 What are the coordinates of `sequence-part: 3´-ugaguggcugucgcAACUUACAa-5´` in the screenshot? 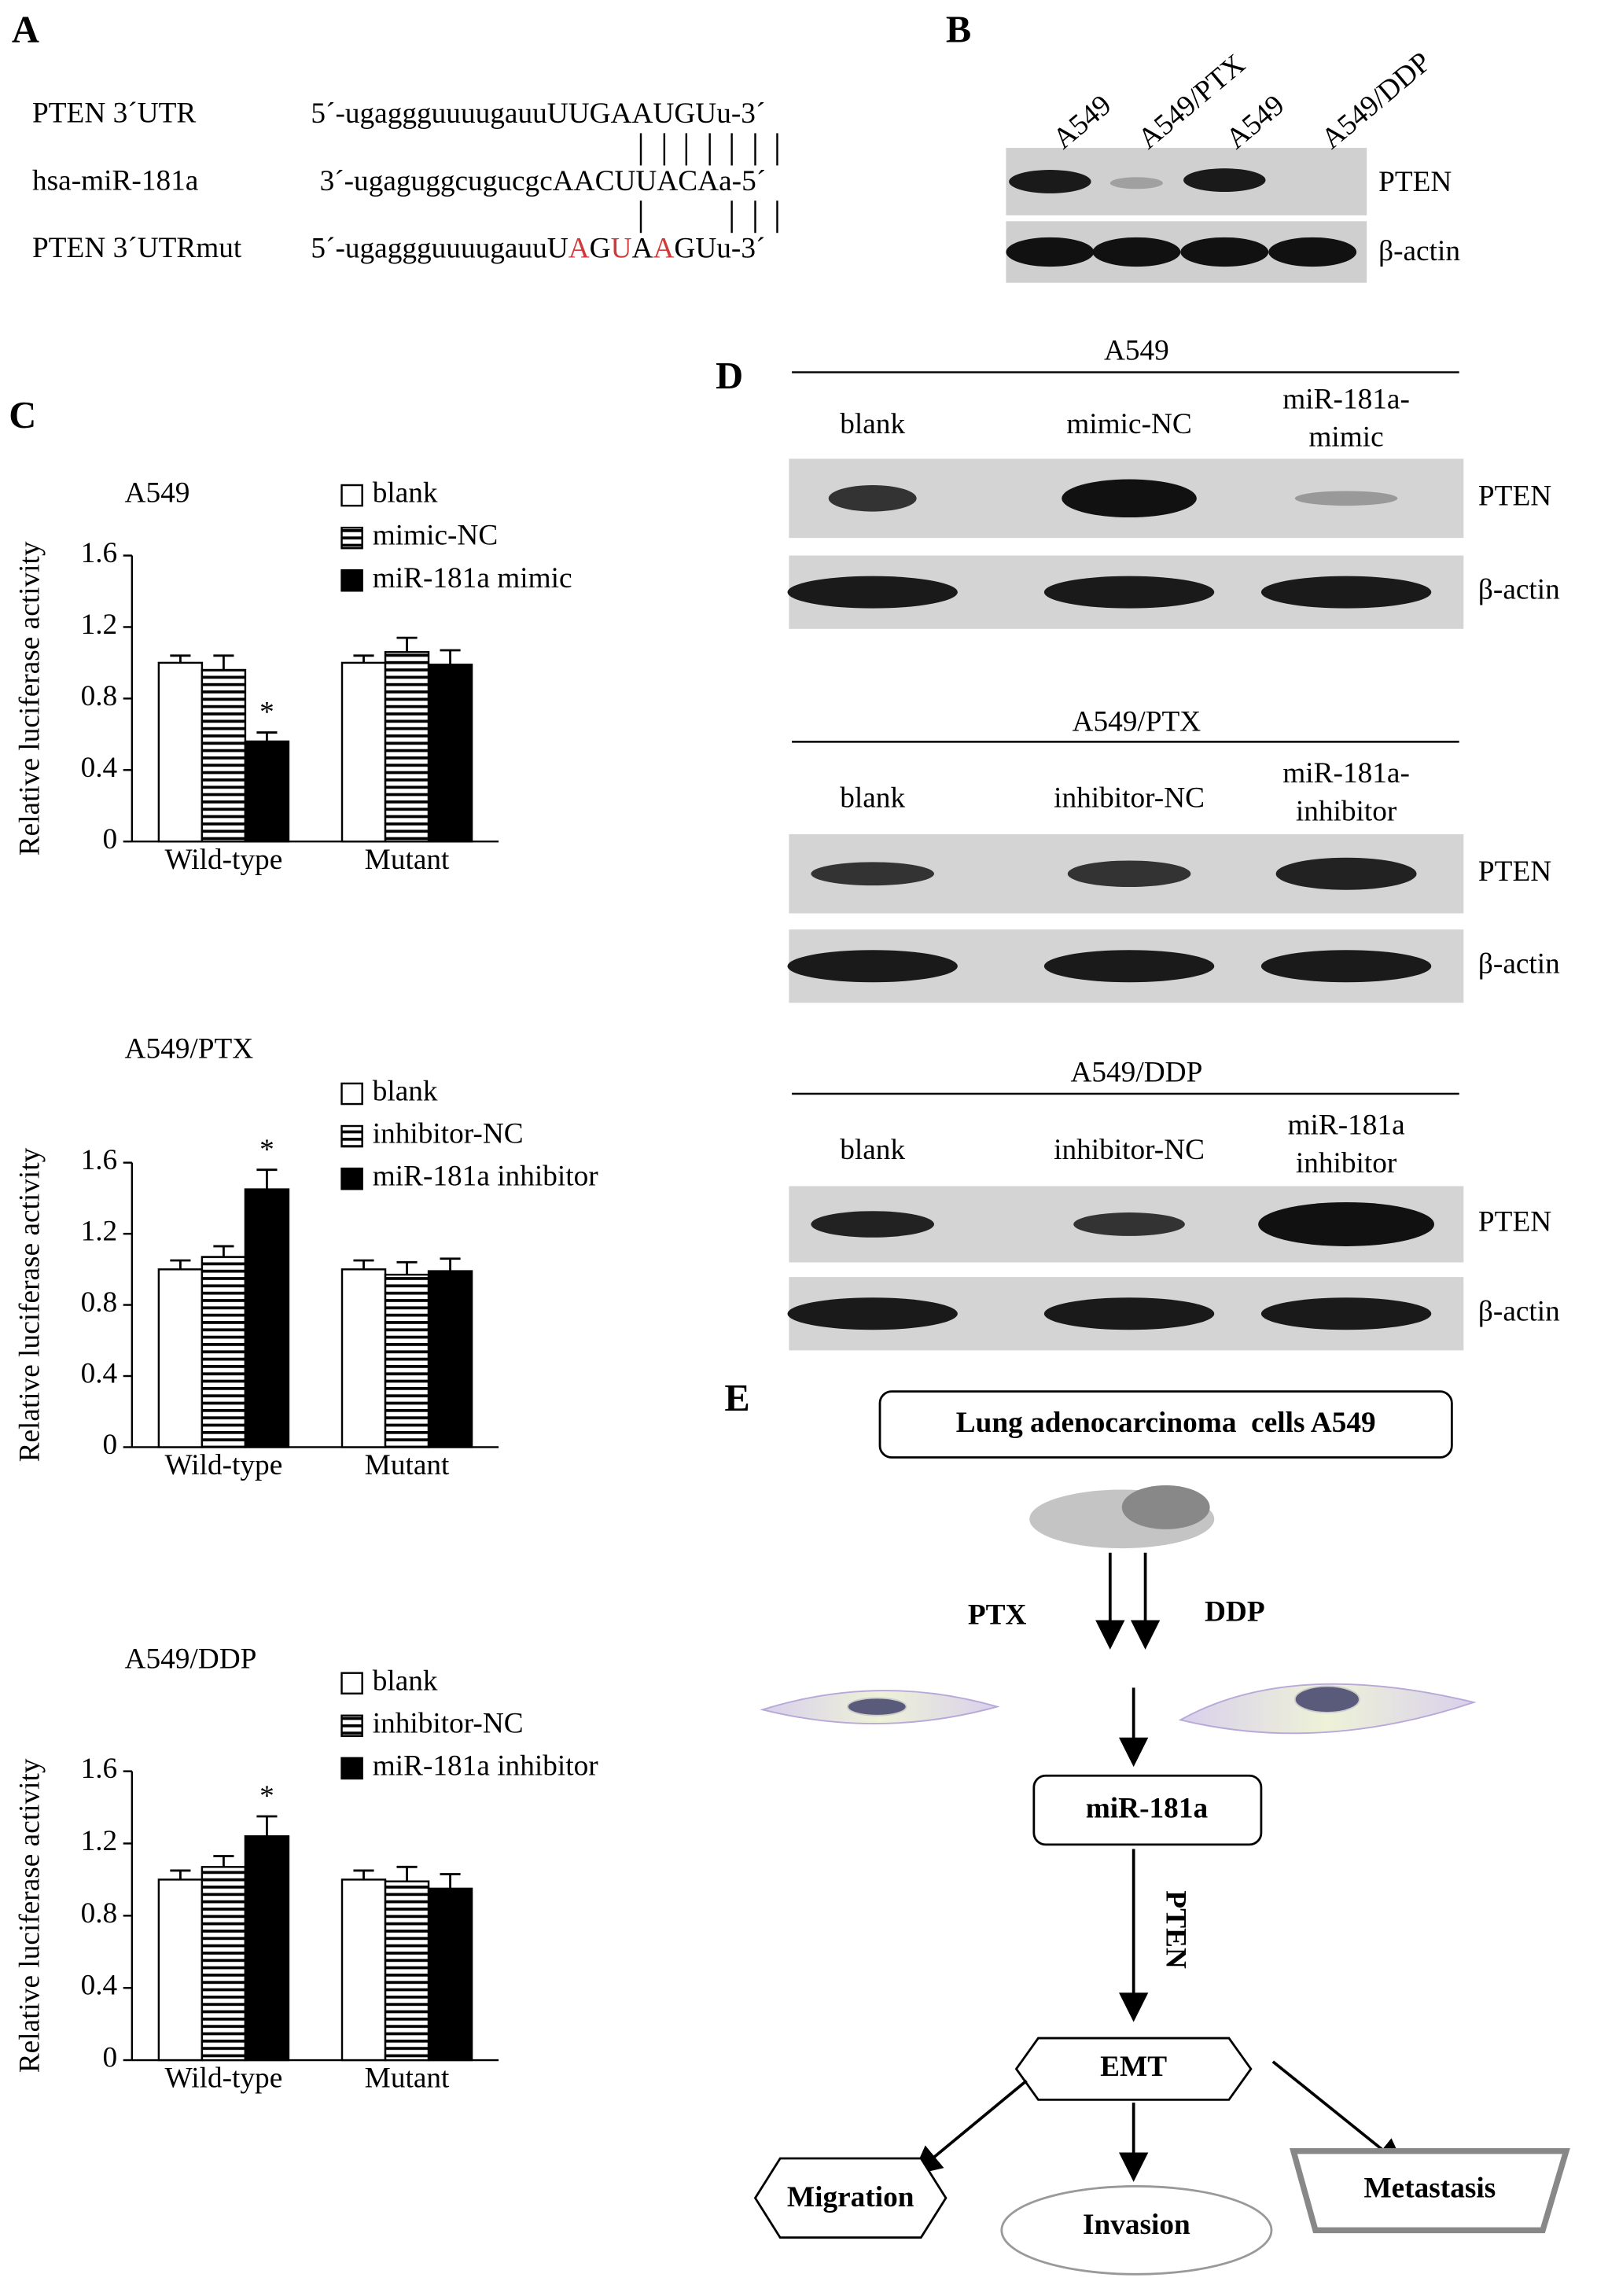 It's located at (543, 180).